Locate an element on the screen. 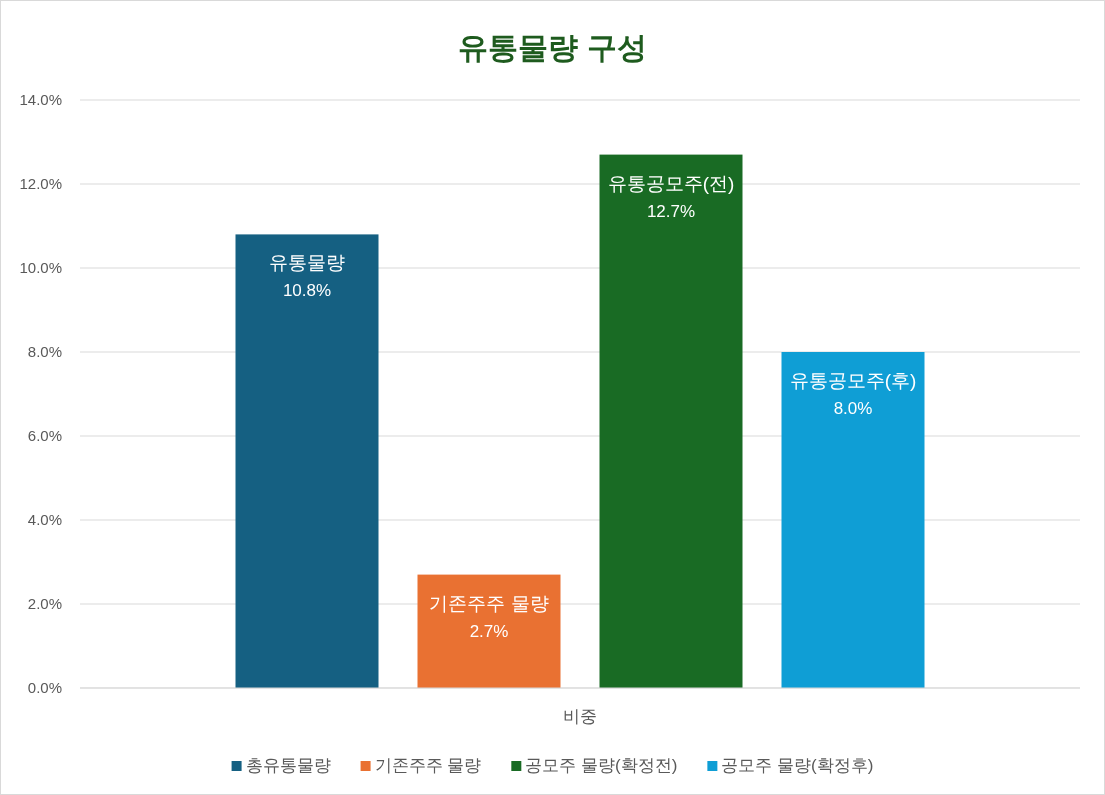 The width and height of the screenshot is (1105, 795). y-tick-label: 12.0% is located at coordinates (40, 183).